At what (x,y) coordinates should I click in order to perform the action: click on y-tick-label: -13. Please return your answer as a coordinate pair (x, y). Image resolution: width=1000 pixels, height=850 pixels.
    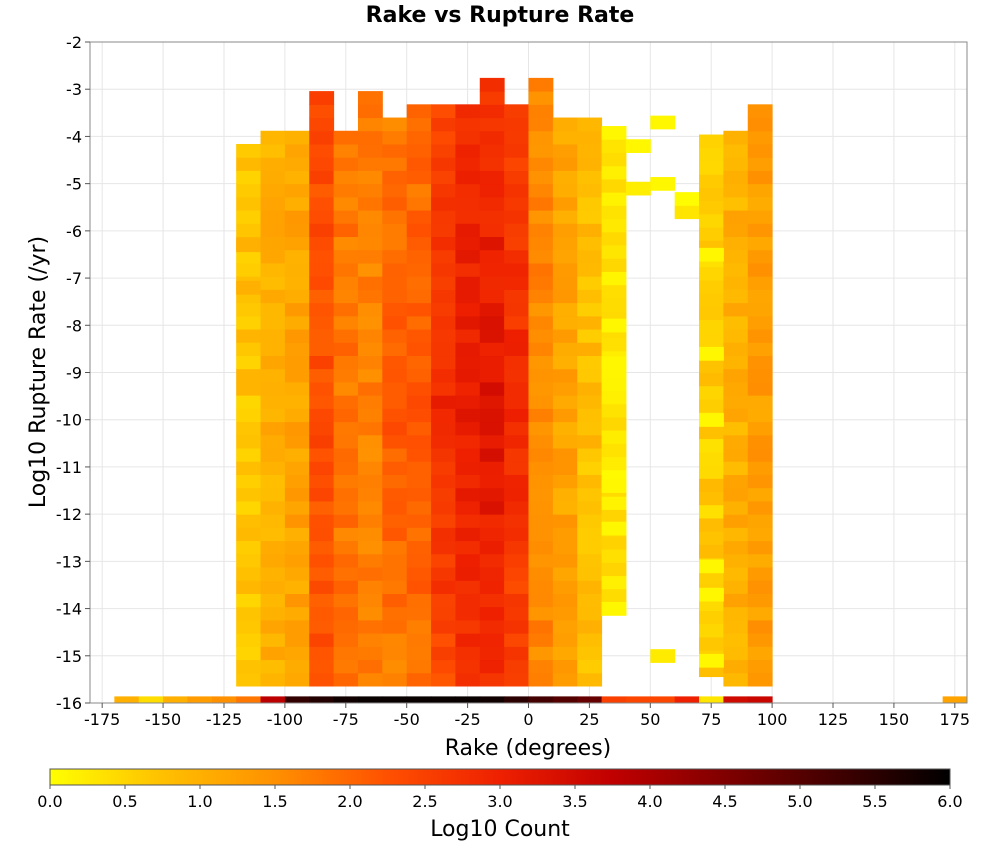
    Looking at the image, I should click on (69, 561).